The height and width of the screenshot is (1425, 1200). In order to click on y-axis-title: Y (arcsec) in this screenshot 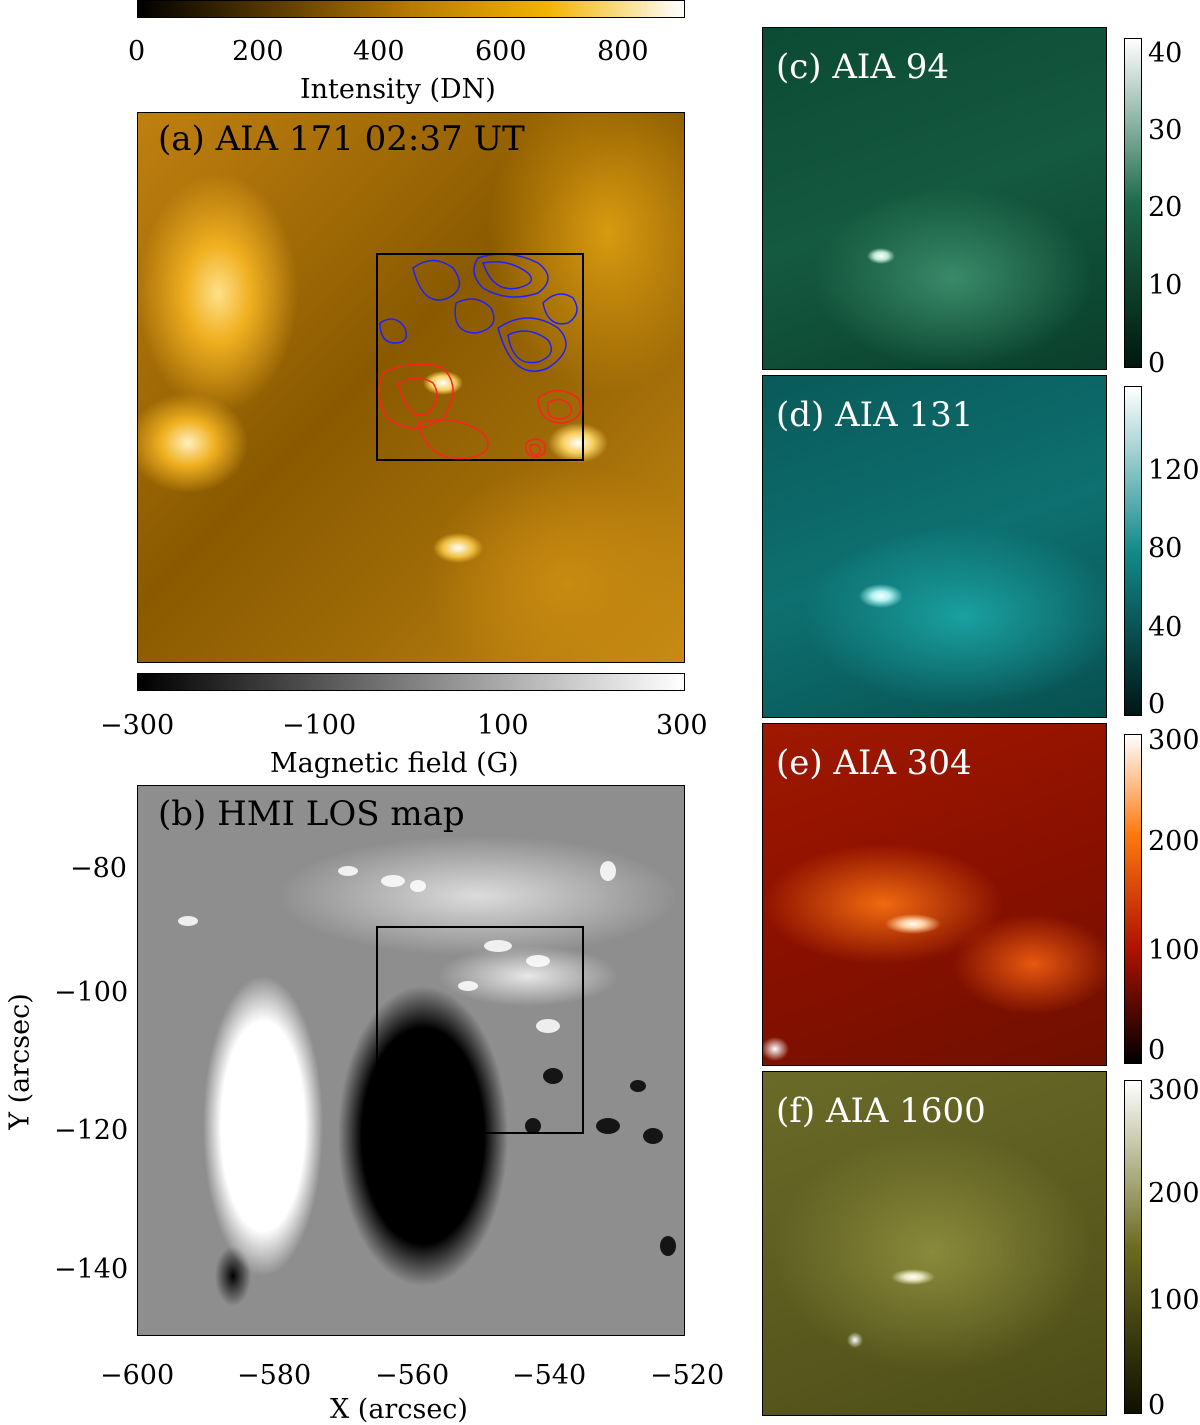, I will do `click(20, 1061)`.